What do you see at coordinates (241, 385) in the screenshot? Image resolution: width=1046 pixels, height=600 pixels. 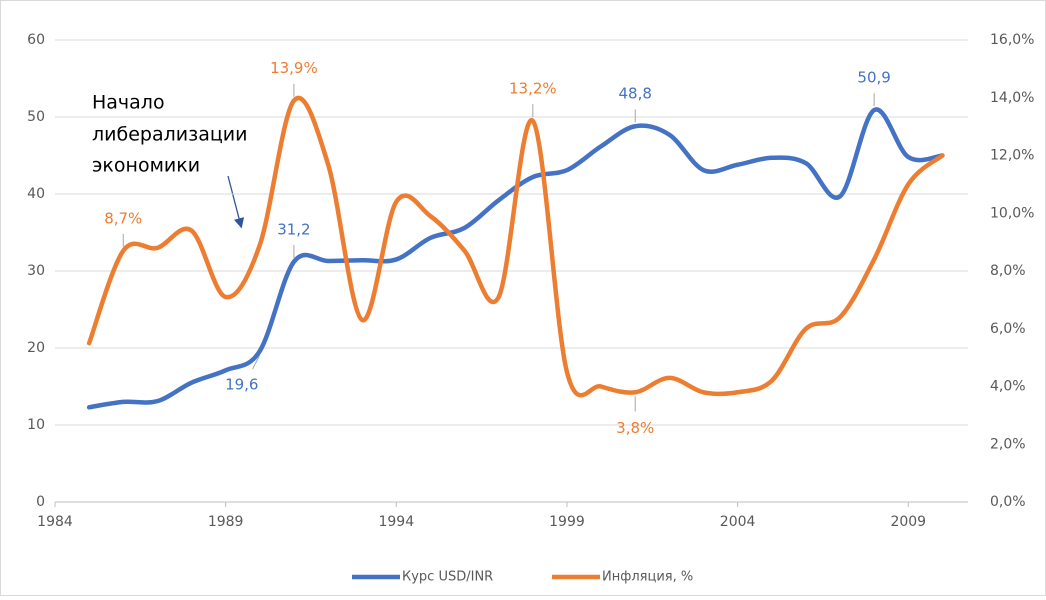 I see `data-label: 19,6` at bounding box center [241, 385].